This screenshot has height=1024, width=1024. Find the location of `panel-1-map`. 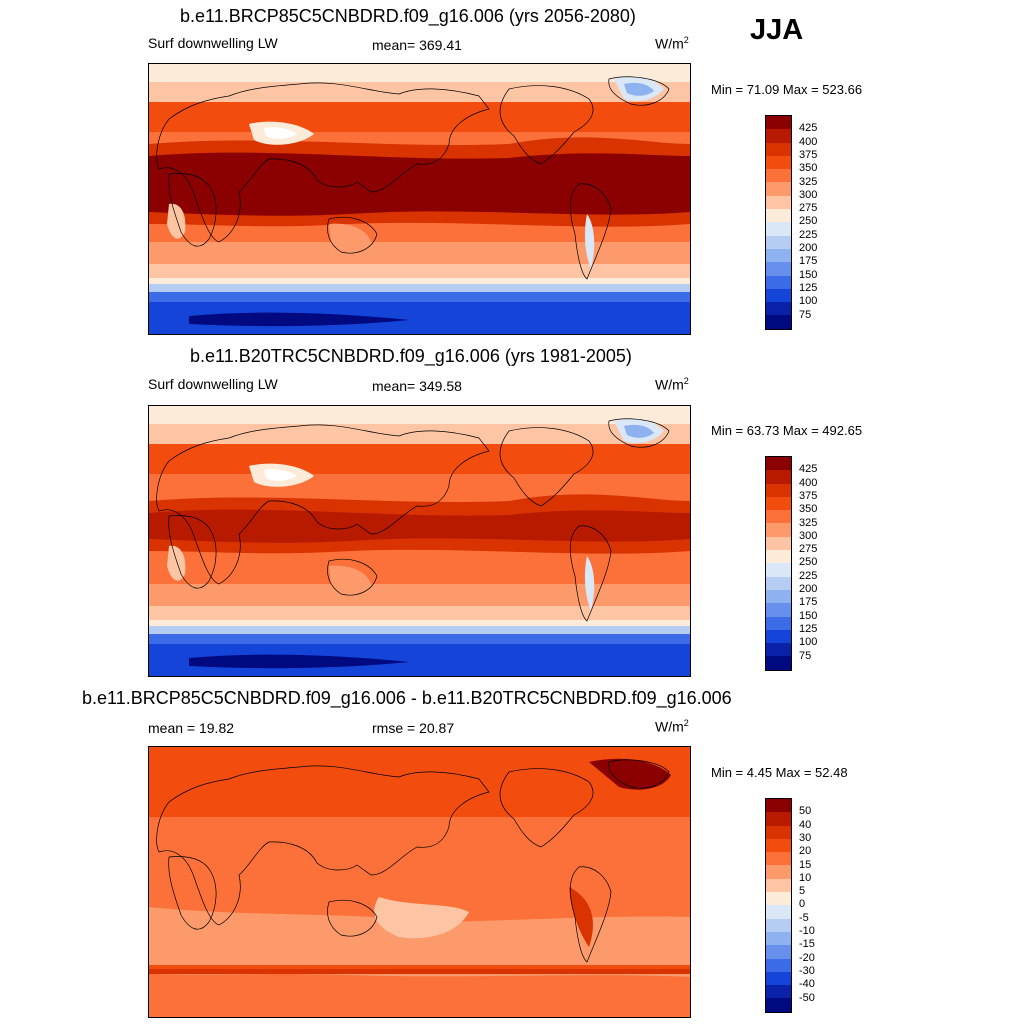

panel-1-map is located at coordinates (419, 199).